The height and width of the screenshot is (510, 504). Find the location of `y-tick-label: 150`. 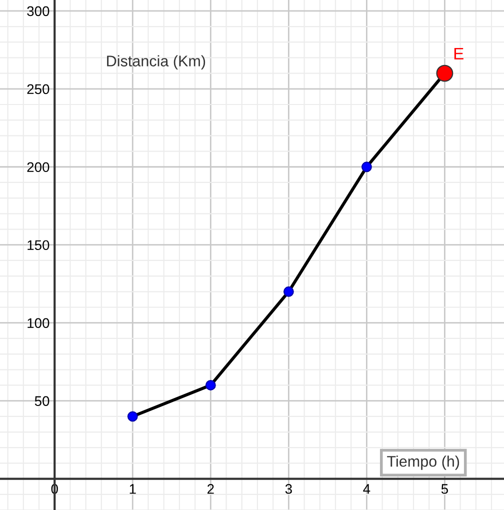

y-tick-label: 150 is located at coordinates (39, 245).